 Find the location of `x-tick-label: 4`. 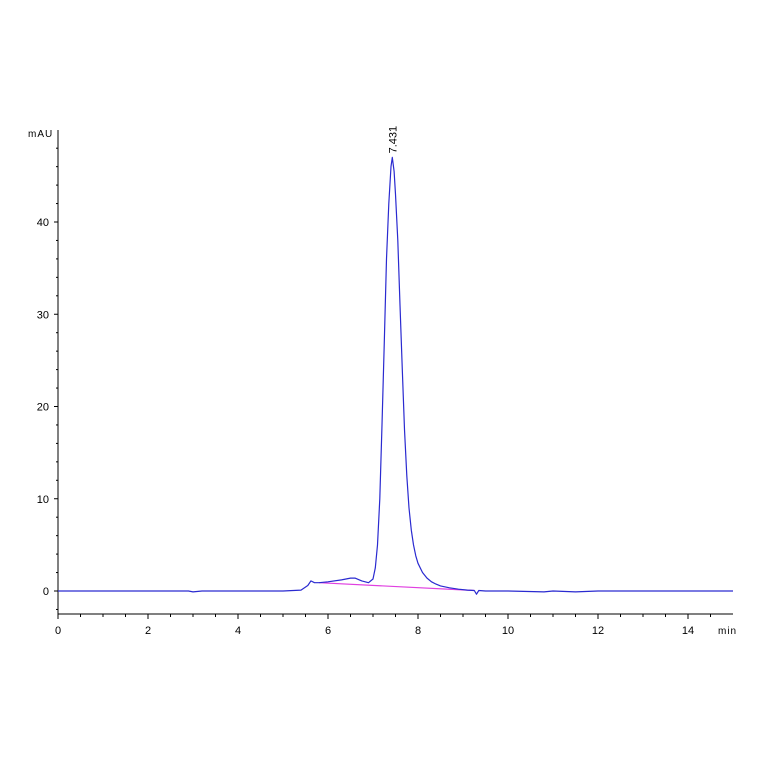

x-tick-label: 4 is located at coordinates (238, 631).